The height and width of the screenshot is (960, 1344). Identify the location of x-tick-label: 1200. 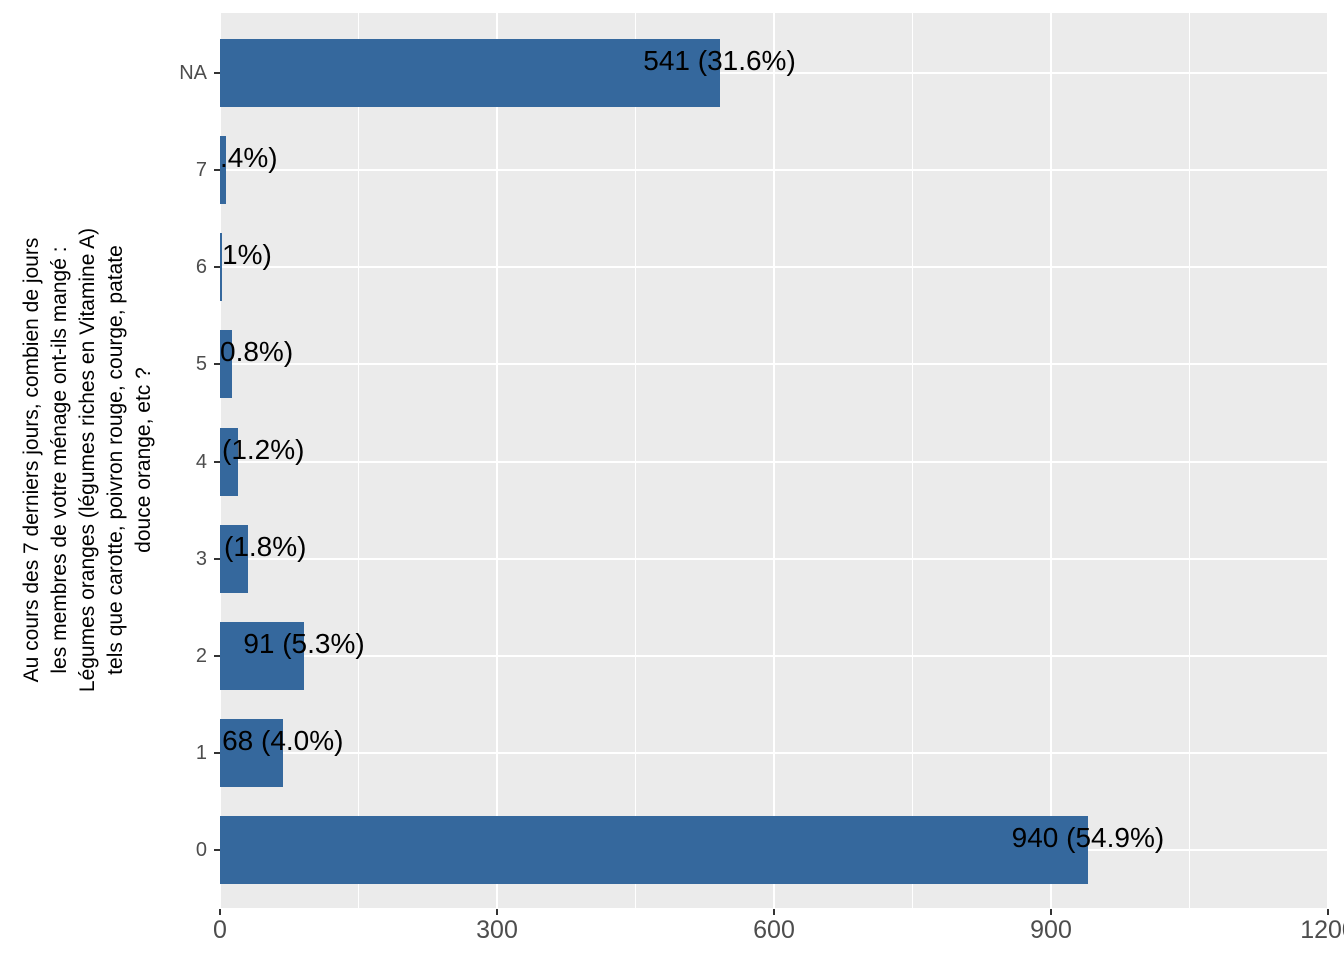
(1322, 930).